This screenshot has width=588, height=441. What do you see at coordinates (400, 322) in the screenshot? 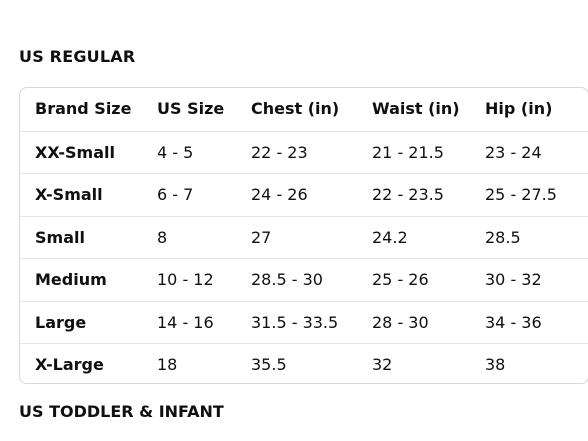
I see `table-cell: 28 - 30` at bounding box center [400, 322].